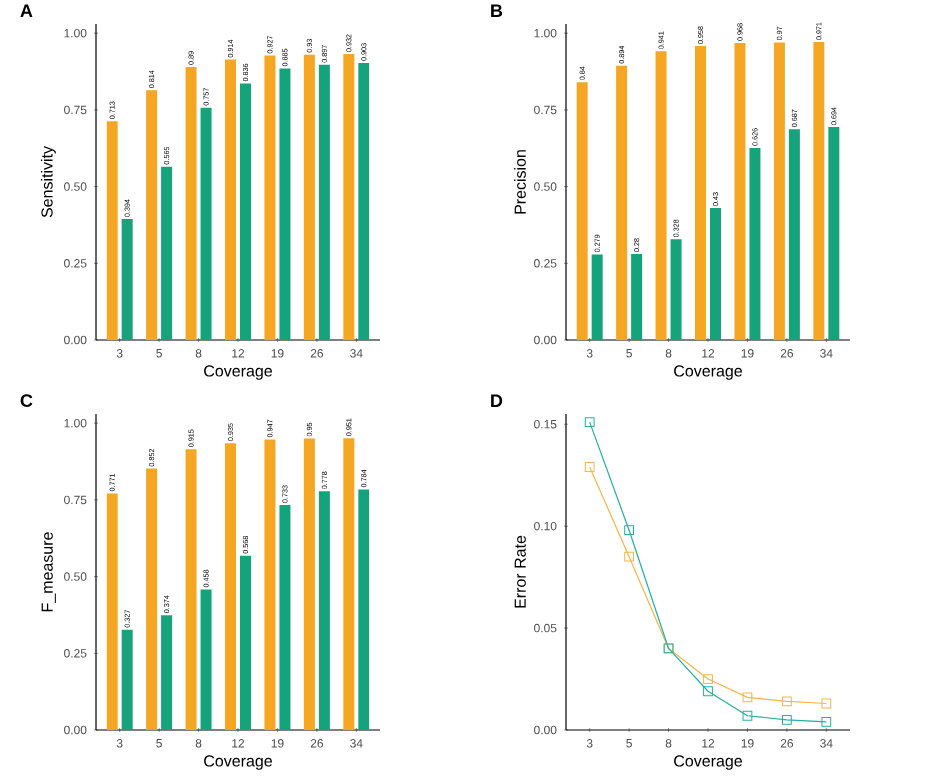  Describe the element at coordinates (520, 571) in the screenshot. I see `y-axis-title: Error Rate` at that location.